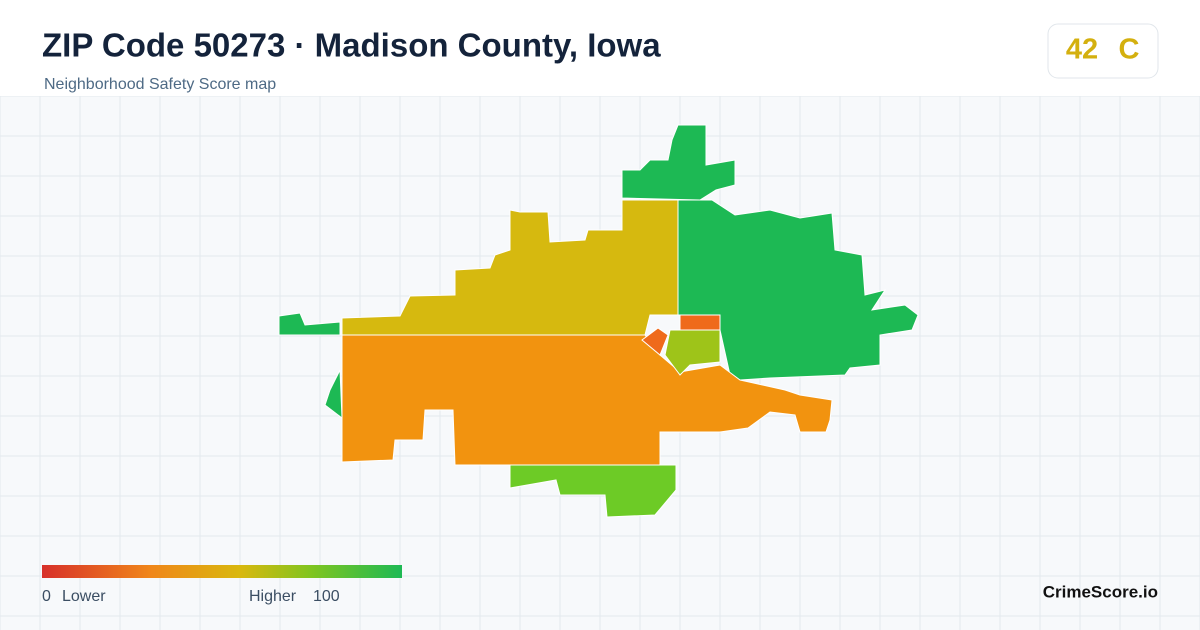 This screenshot has width=1200, height=630. What do you see at coordinates (326, 596) in the screenshot?
I see `legend-max: 100` at bounding box center [326, 596].